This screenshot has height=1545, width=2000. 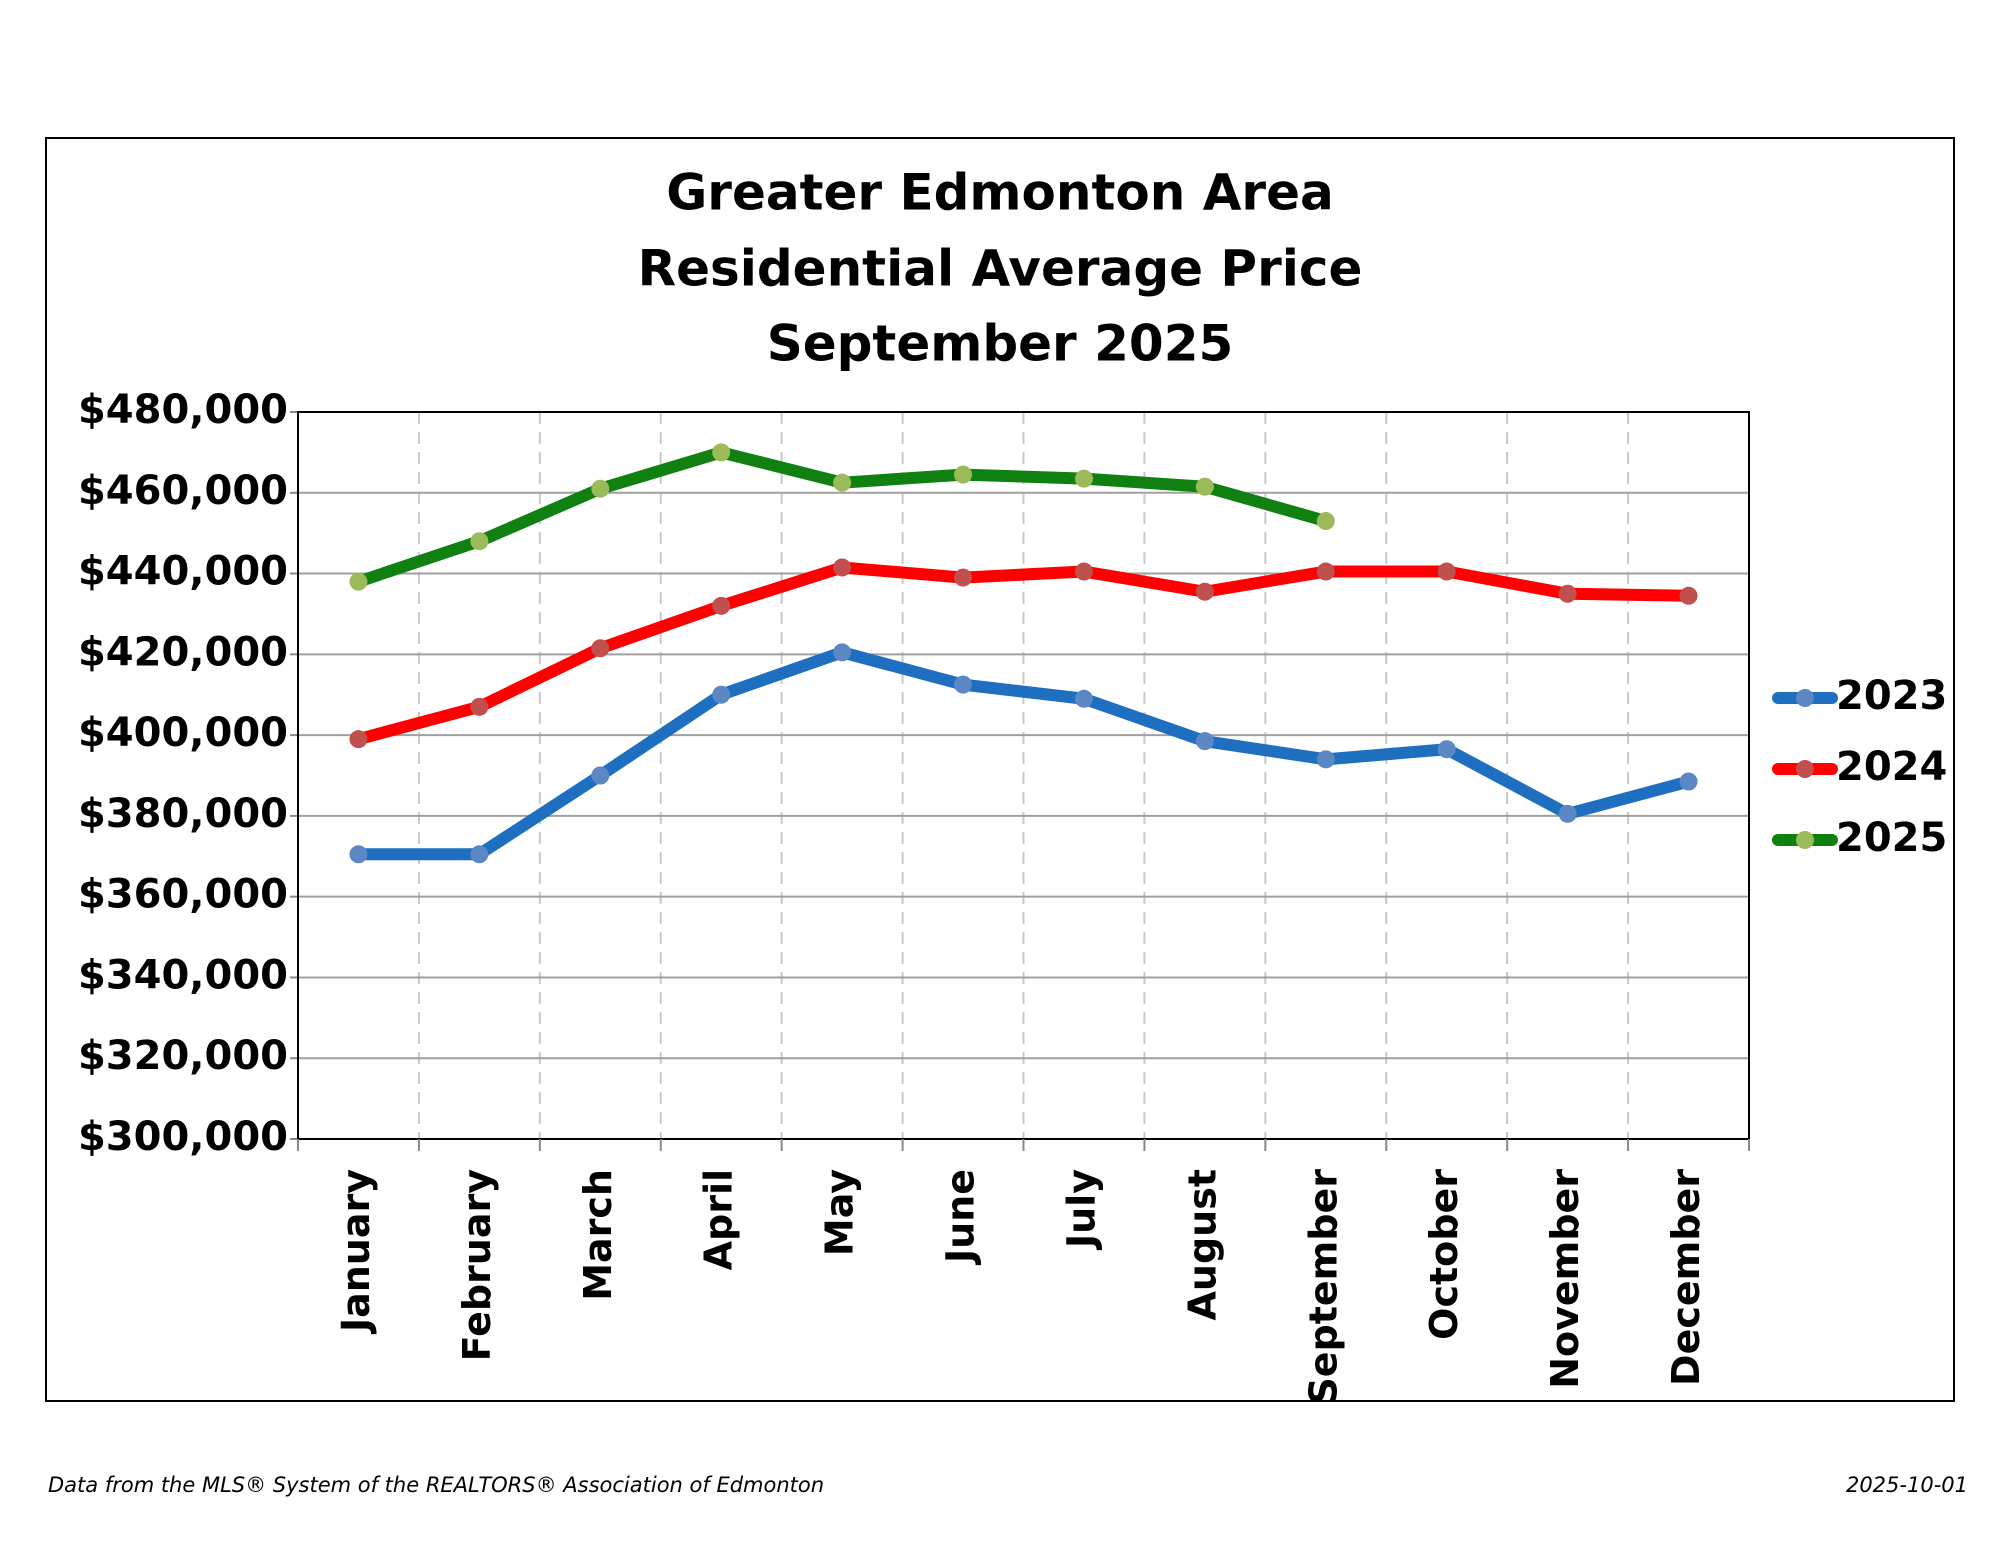 What do you see at coordinates (183, 814) in the screenshot?
I see `y-tick-label: $380,000` at bounding box center [183, 814].